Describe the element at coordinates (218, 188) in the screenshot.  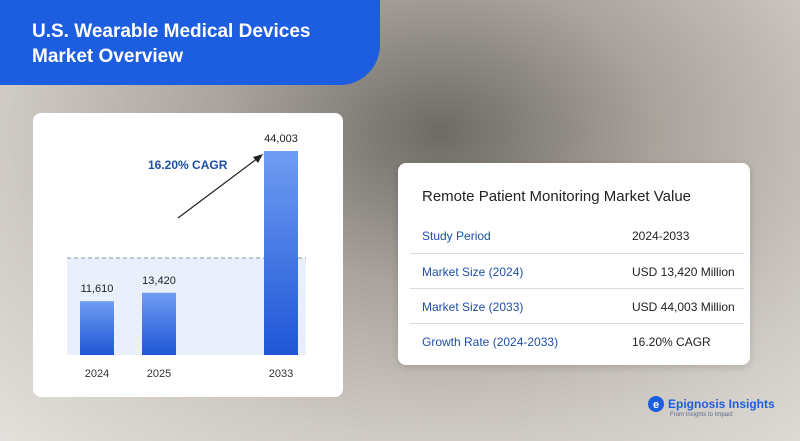
I see `arrow` at that location.